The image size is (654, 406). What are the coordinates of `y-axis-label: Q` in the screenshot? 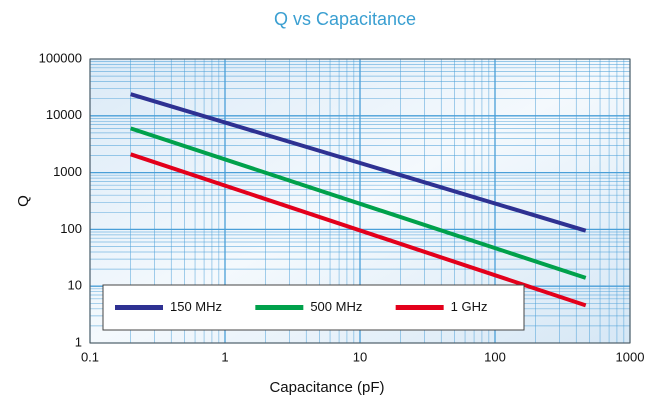 It's located at (23, 201).